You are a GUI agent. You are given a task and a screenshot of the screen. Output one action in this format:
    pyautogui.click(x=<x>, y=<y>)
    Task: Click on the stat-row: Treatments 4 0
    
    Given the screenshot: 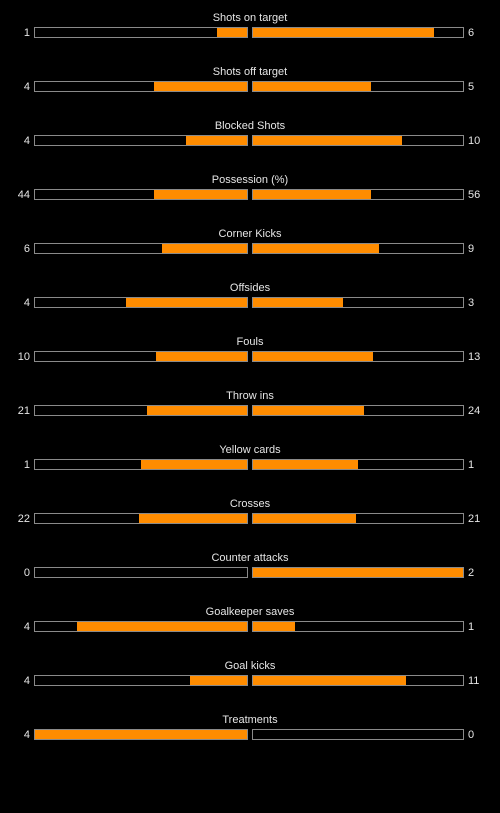 What is the action you would take?
    pyautogui.click(x=250, y=740)
    